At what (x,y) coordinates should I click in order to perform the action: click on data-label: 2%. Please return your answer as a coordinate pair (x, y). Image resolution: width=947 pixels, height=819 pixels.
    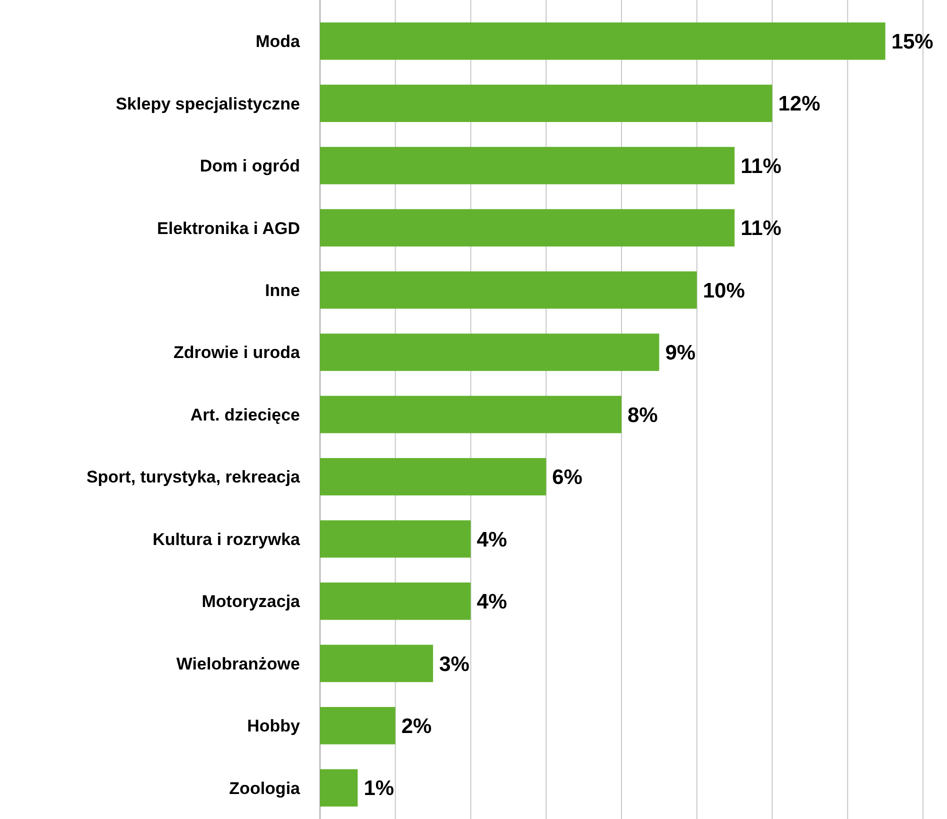
    Looking at the image, I should click on (416, 726).